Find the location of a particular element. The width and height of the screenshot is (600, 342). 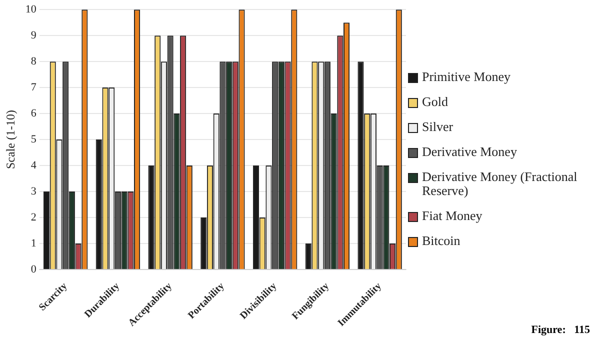

y-tick-label: 9 is located at coordinates (33, 35).